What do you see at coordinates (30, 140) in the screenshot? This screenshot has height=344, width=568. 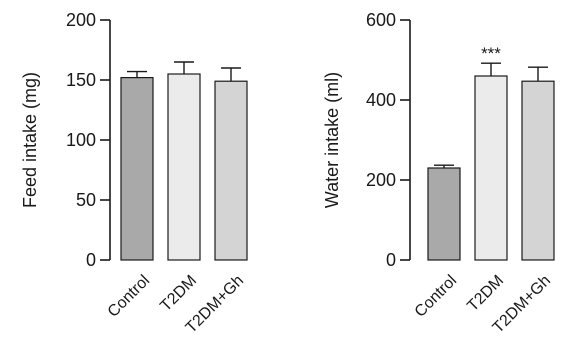 I see `y-axis-label: Feed intake (mg)` at bounding box center [30, 140].